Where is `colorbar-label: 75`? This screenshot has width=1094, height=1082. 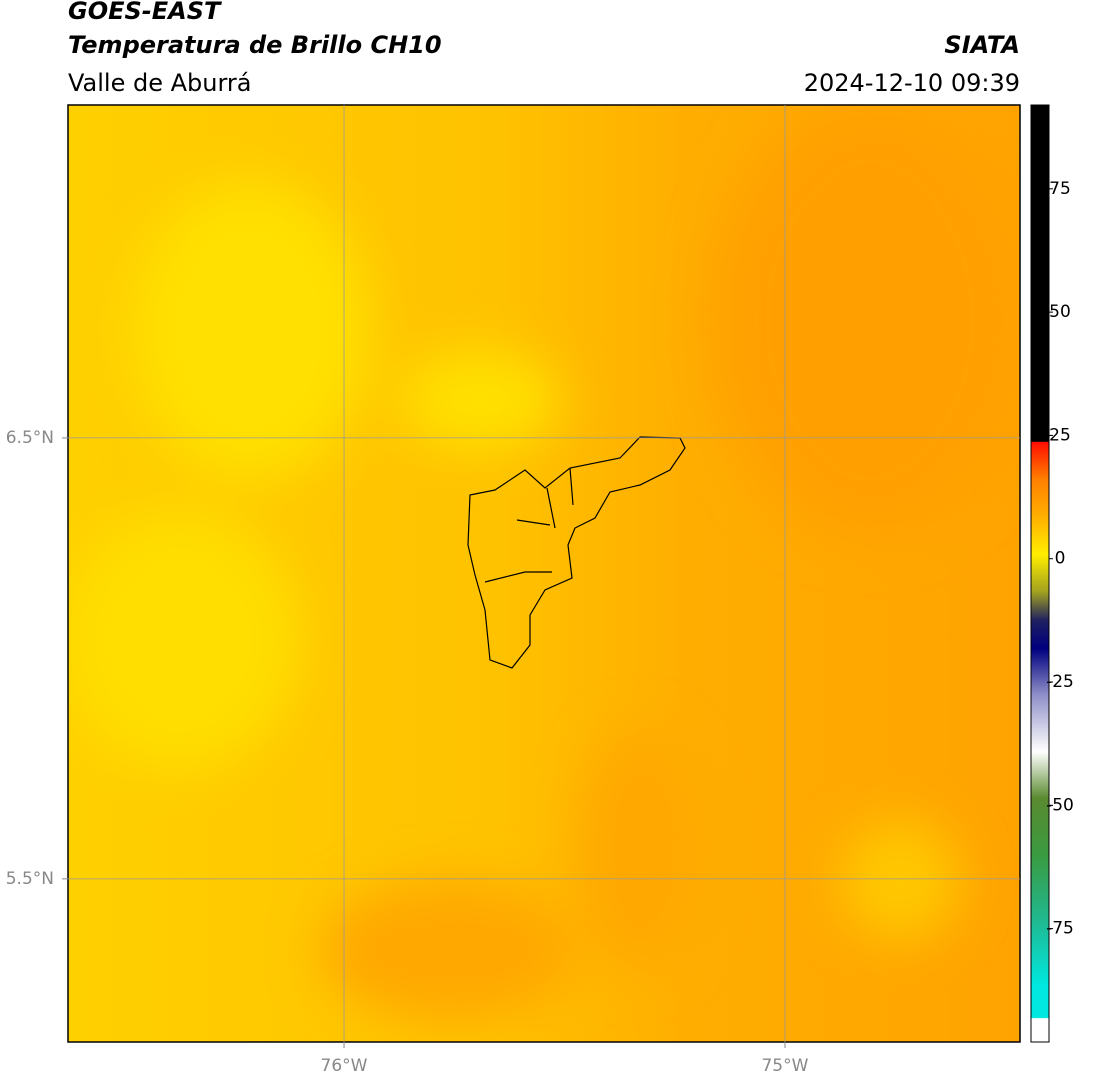 colorbar-label: 75 is located at coordinates (1060, 189).